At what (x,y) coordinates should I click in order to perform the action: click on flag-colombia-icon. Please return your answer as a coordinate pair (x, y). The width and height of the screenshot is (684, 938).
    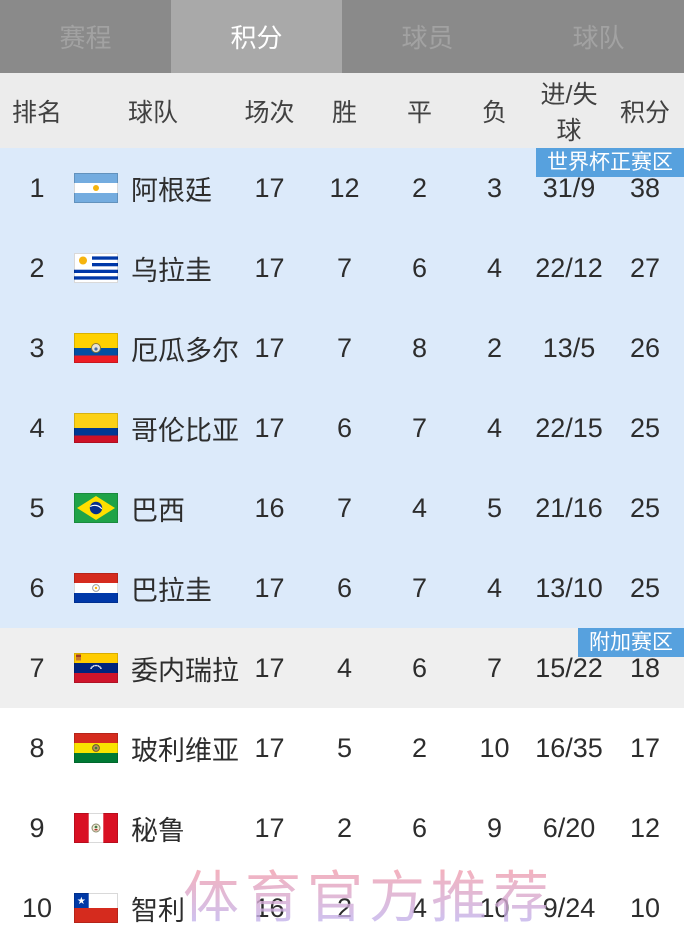
    Looking at the image, I should click on (96, 428).